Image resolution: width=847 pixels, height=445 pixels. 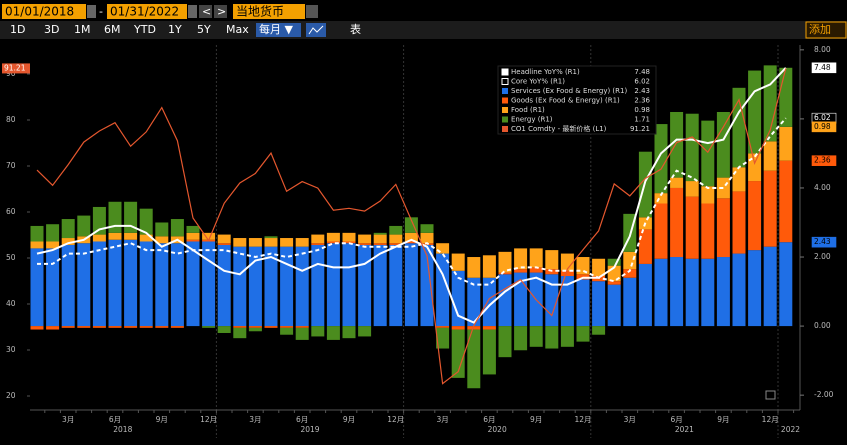 What do you see at coordinates (532, 120) in the screenshot?
I see `legend-label: Energy (R1)` at bounding box center [532, 120].